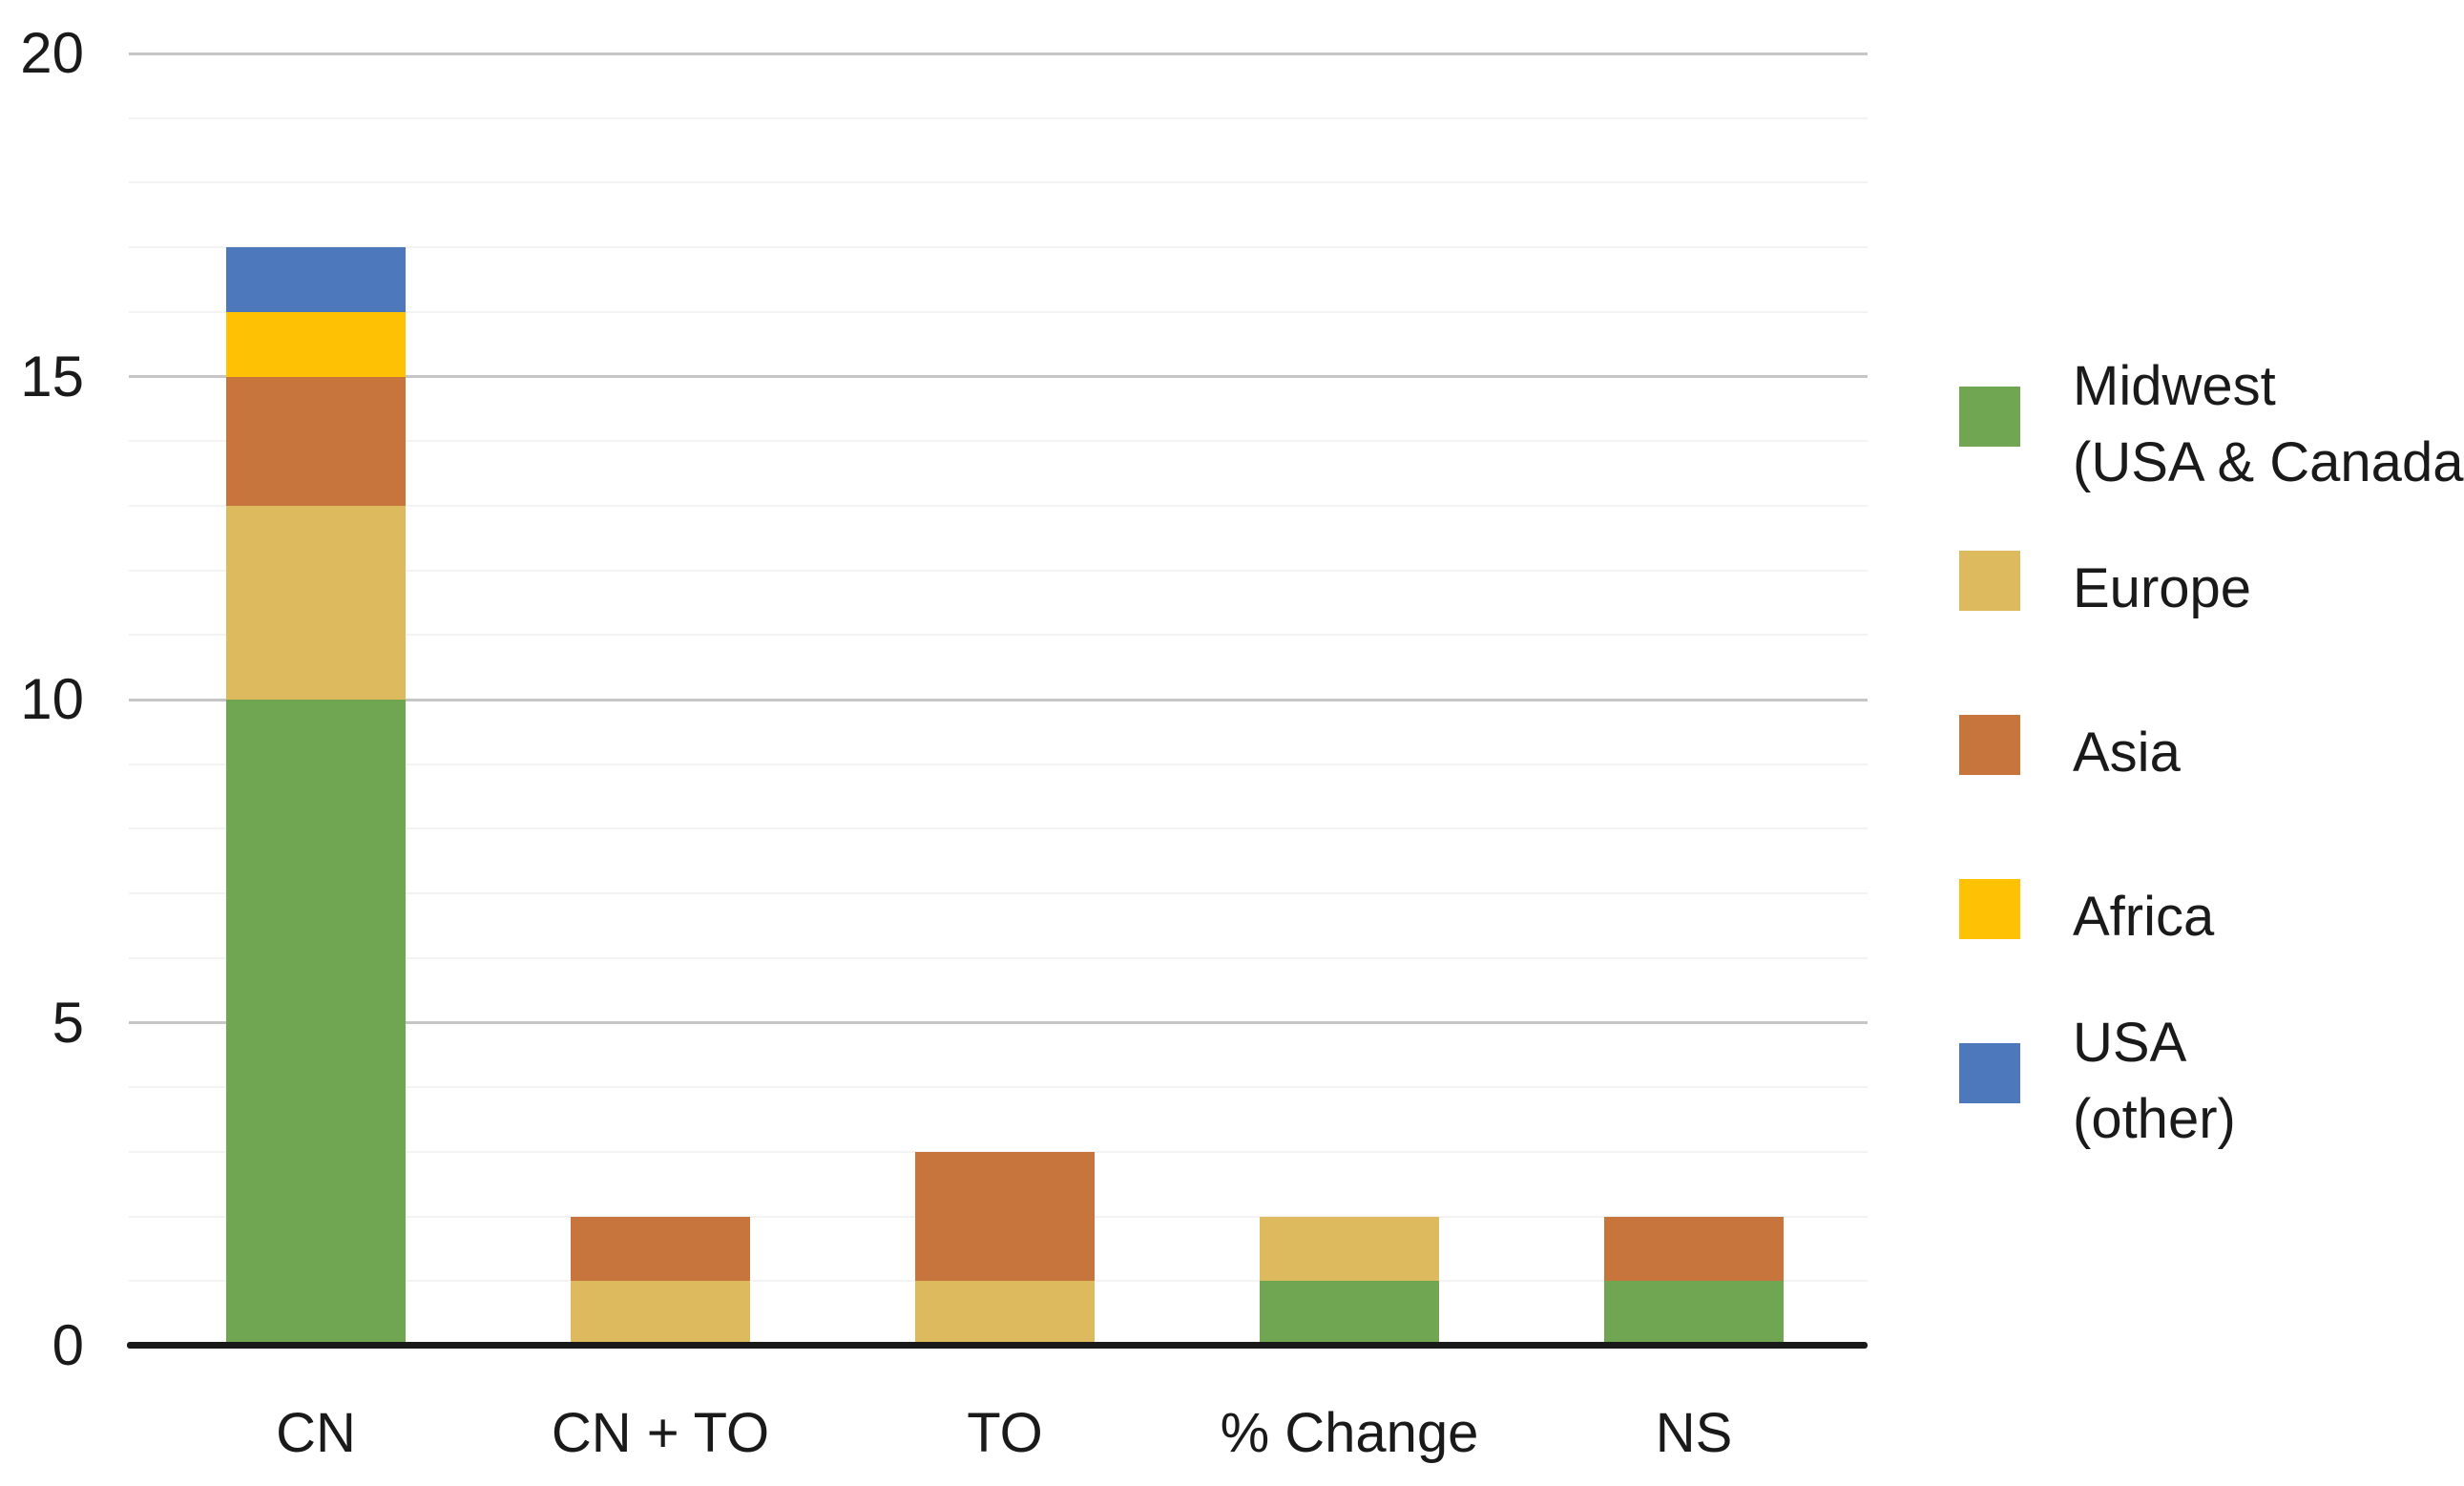 Image resolution: width=2464 pixels, height=1486 pixels. What do you see at coordinates (1989, 1073) in the screenshot?
I see `legend-swatch-usa-other-` at bounding box center [1989, 1073].